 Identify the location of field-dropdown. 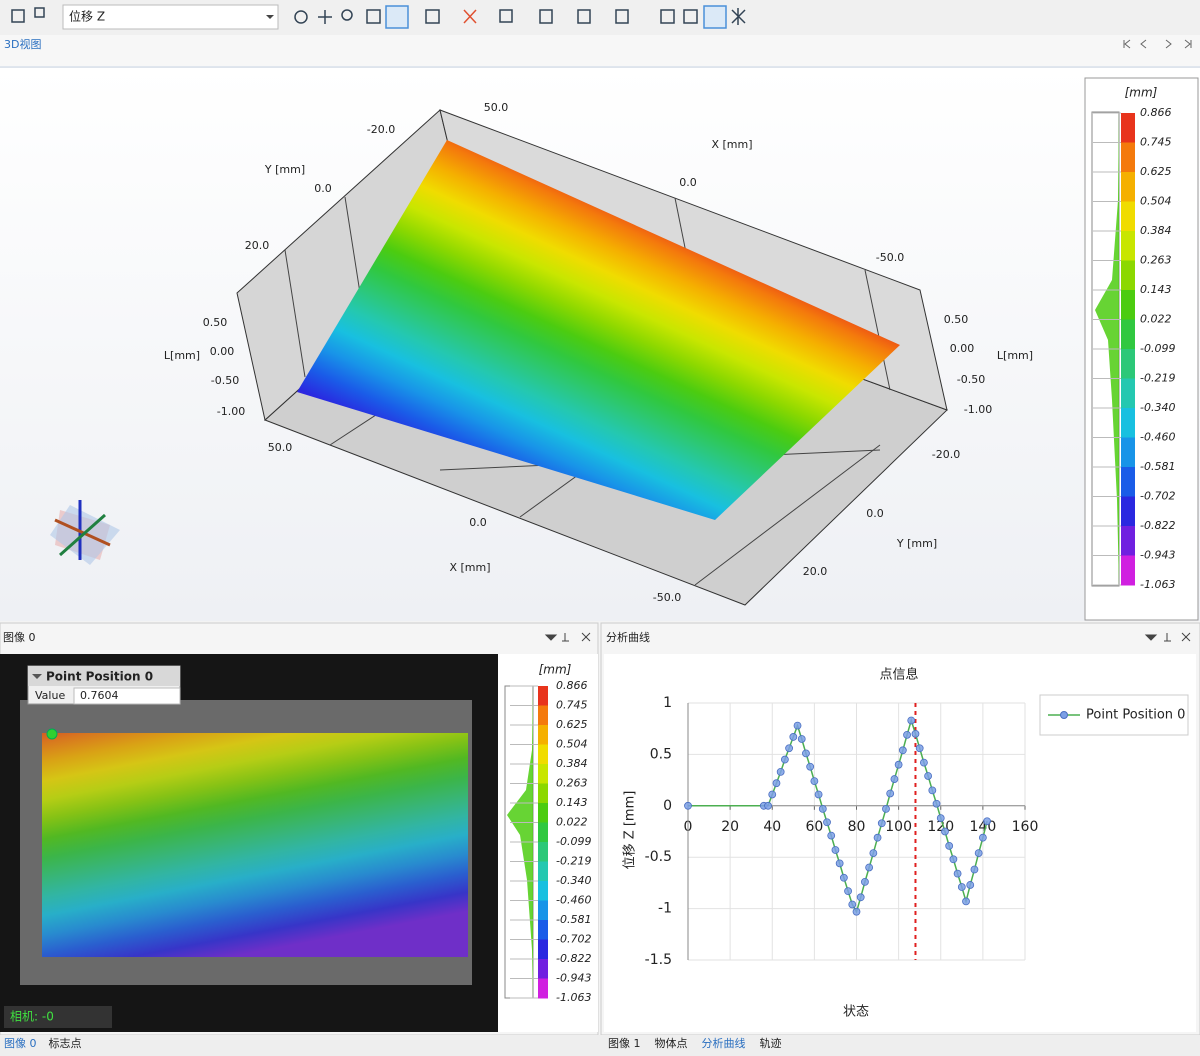
(170, 17).